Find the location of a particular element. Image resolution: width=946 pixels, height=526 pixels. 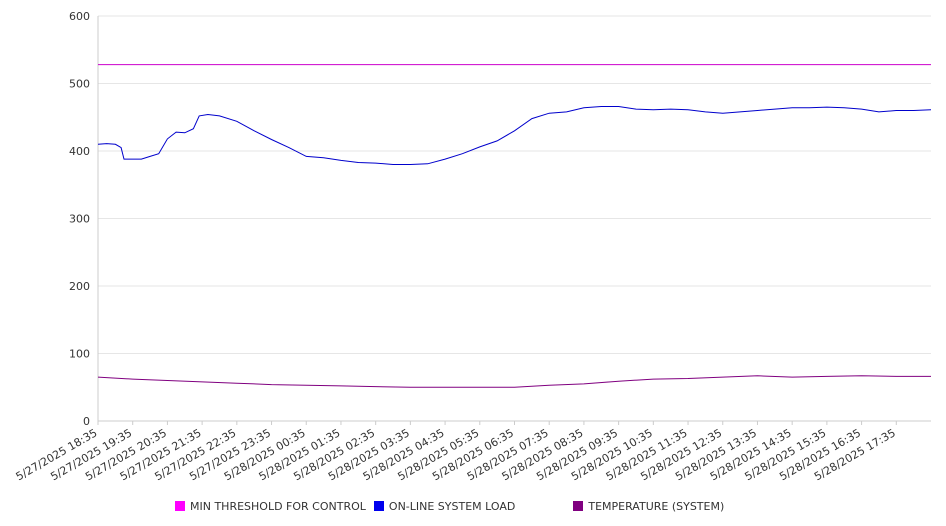

legend-label-temperature: TEMPERATURE (SYSTEM) is located at coordinates (656, 506).